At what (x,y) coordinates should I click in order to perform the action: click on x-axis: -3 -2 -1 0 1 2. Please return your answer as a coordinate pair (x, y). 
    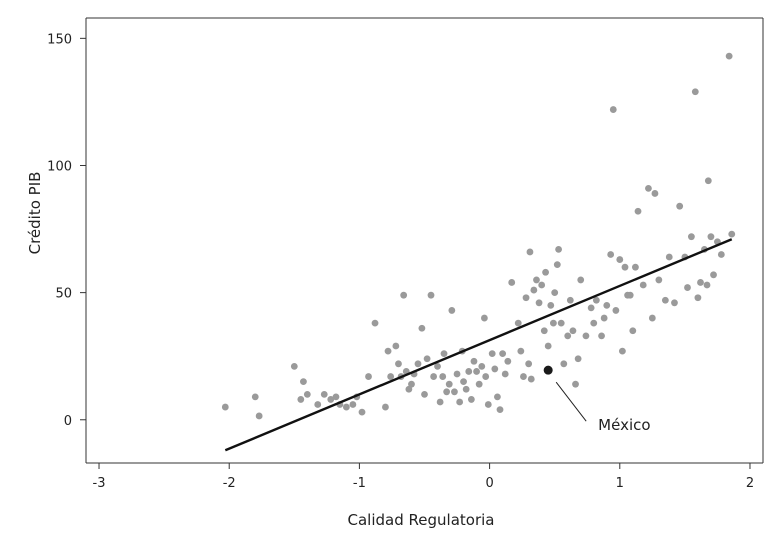
    Looking at the image, I should click on (423, 477).